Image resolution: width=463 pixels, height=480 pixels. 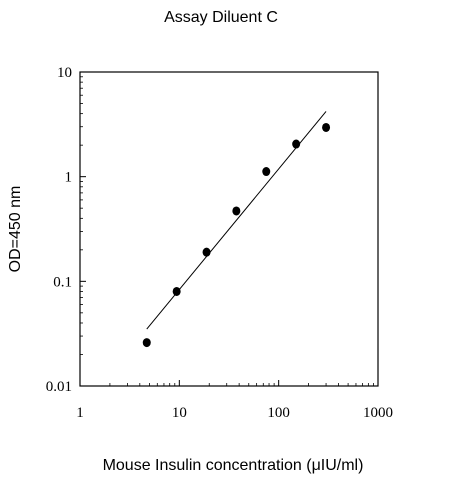 I want to click on x-tick-label: 1000, so click(x=378, y=413).